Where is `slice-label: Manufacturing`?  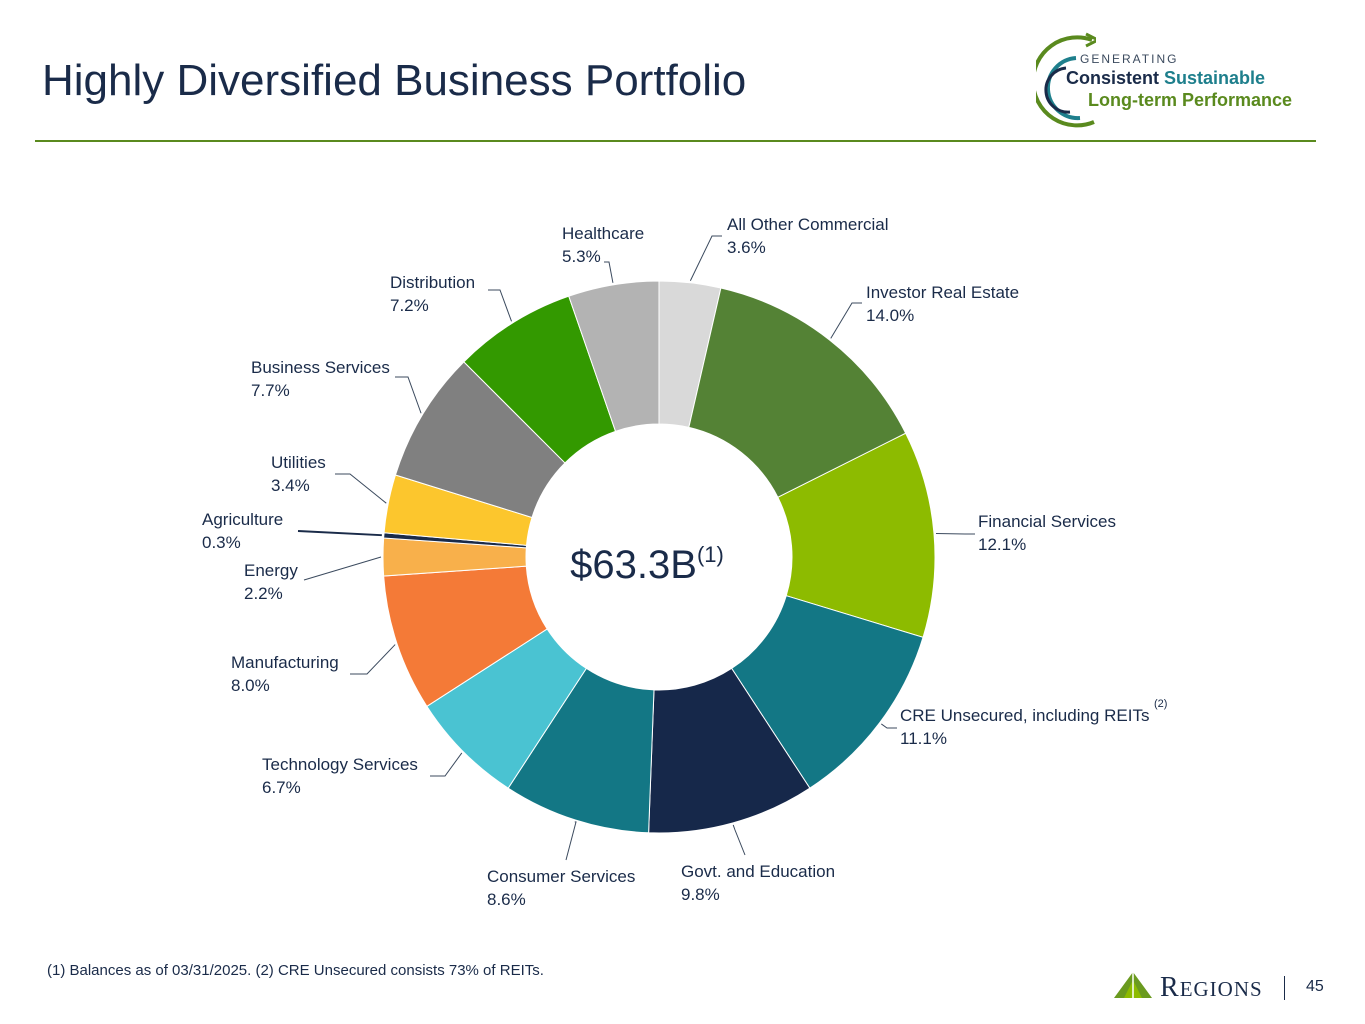 slice-label: Manufacturing is located at coordinates (285, 662).